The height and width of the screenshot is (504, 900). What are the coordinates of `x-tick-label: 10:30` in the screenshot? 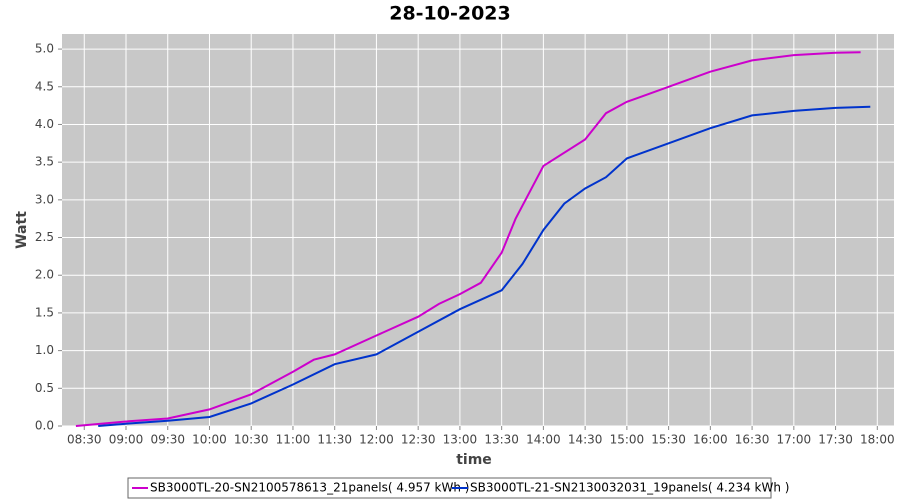 It's located at (251, 440).